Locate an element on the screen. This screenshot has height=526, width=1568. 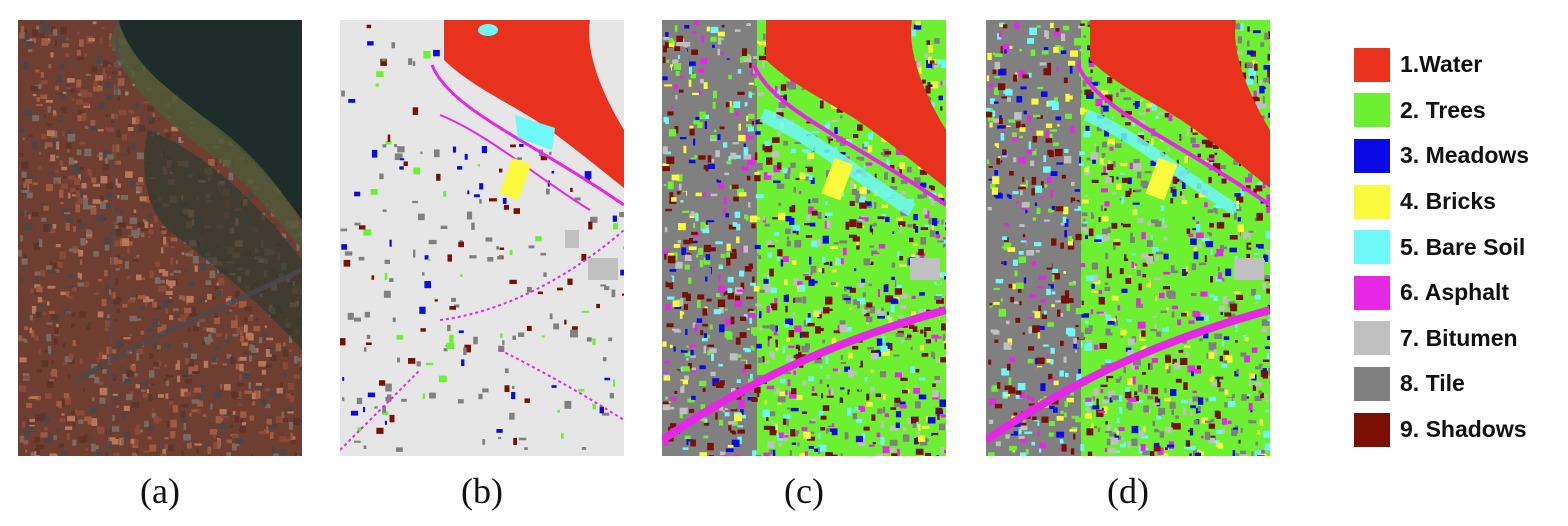
legend-item-asphalt: 6. Asphalt is located at coordinates (1441, 293).